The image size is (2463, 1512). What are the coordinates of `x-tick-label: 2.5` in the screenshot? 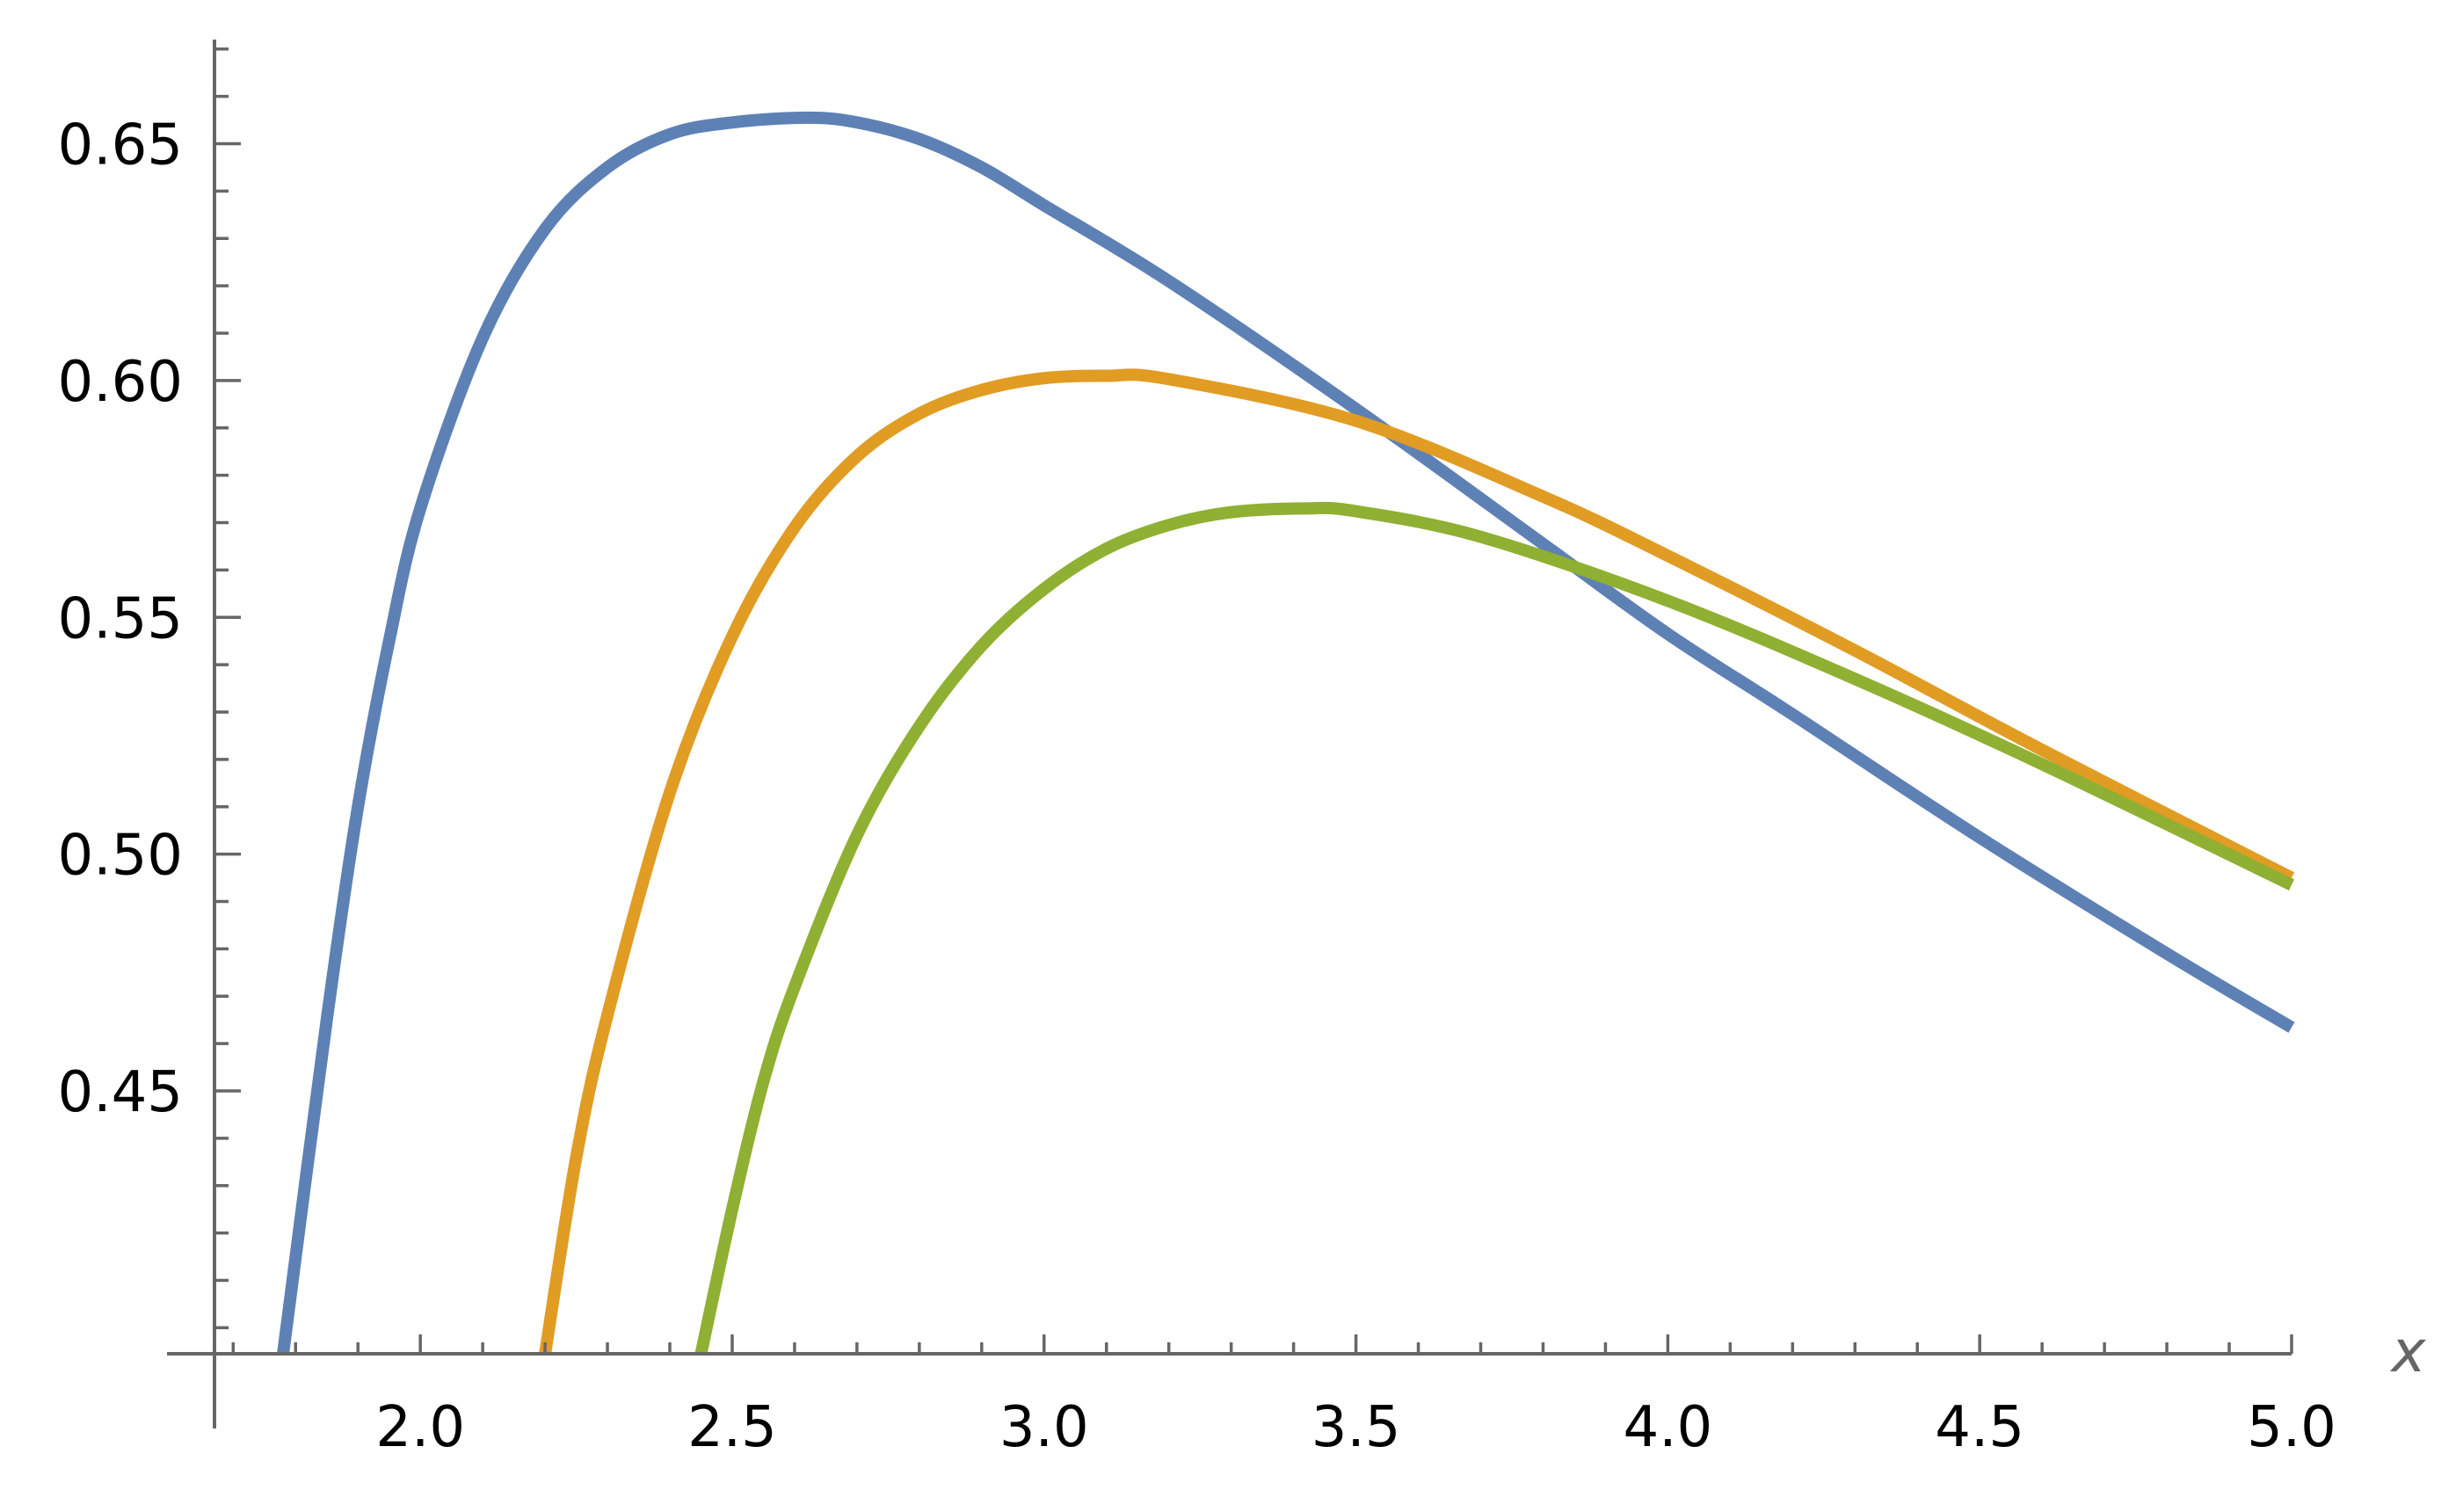 It's located at (732, 1428).